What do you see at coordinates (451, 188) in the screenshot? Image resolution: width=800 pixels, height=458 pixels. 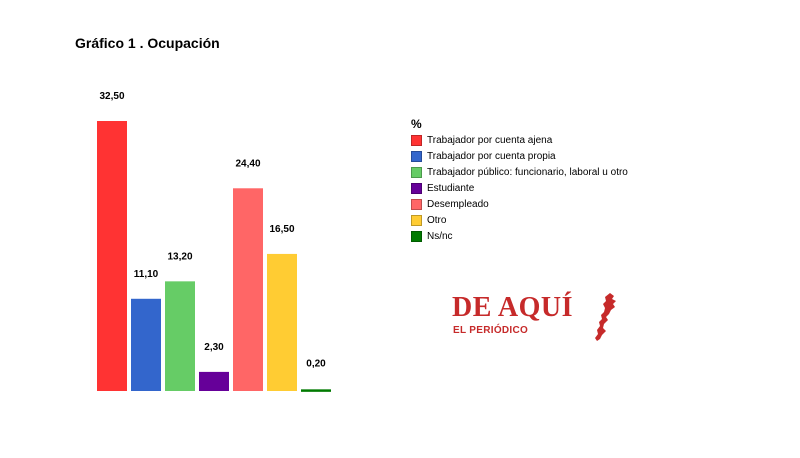 I see `legend-label: Estudiante` at bounding box center [451, 188].